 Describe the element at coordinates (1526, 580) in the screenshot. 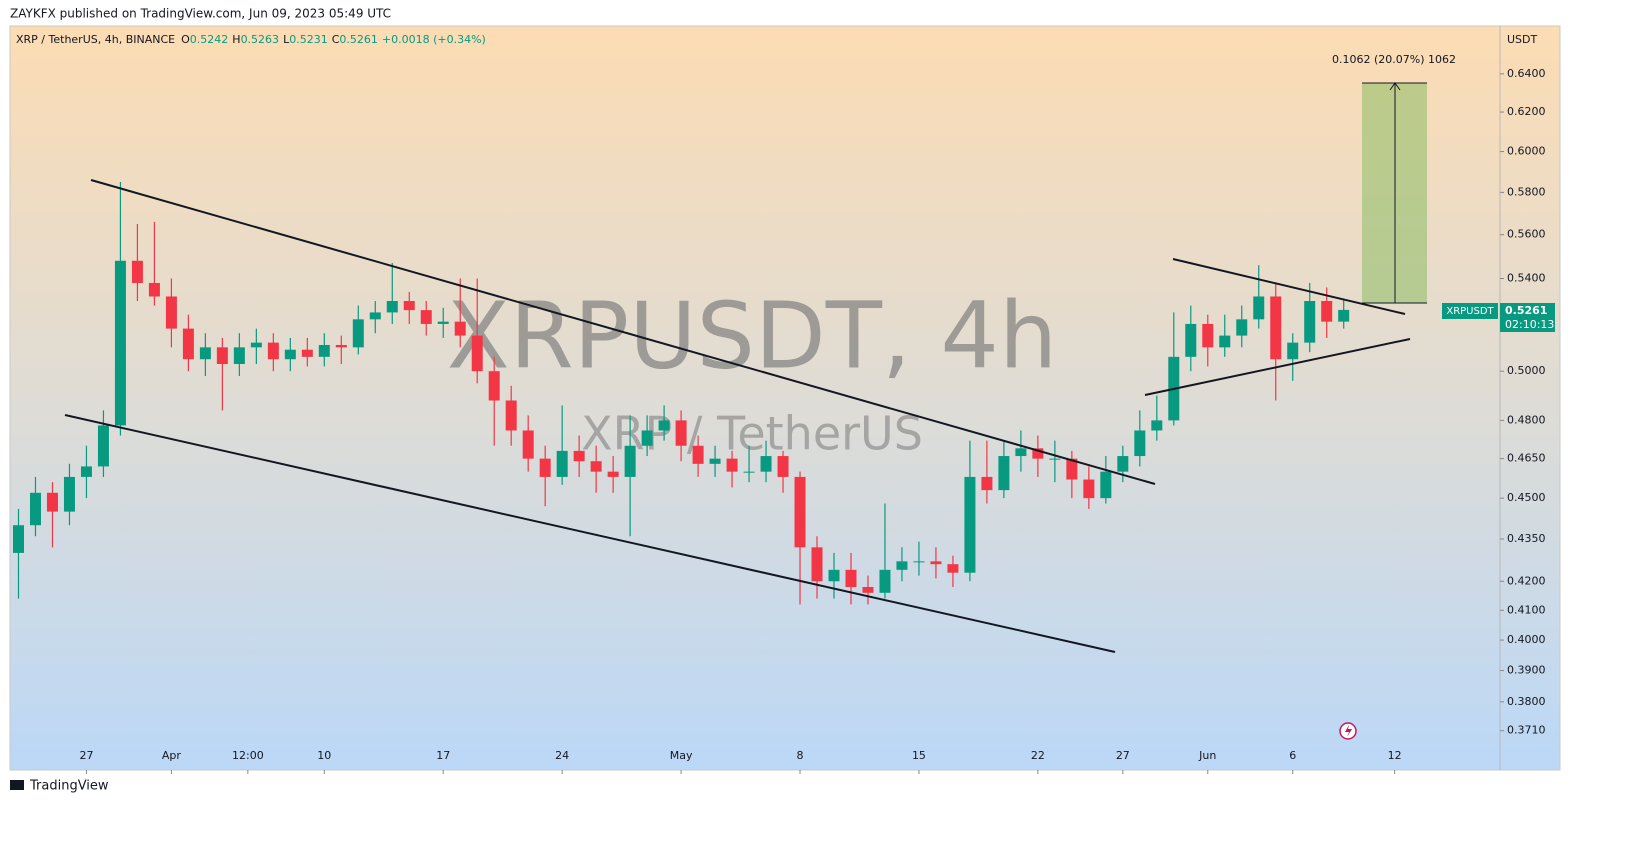

I see `y-tick-label: 0.4200` at that location.